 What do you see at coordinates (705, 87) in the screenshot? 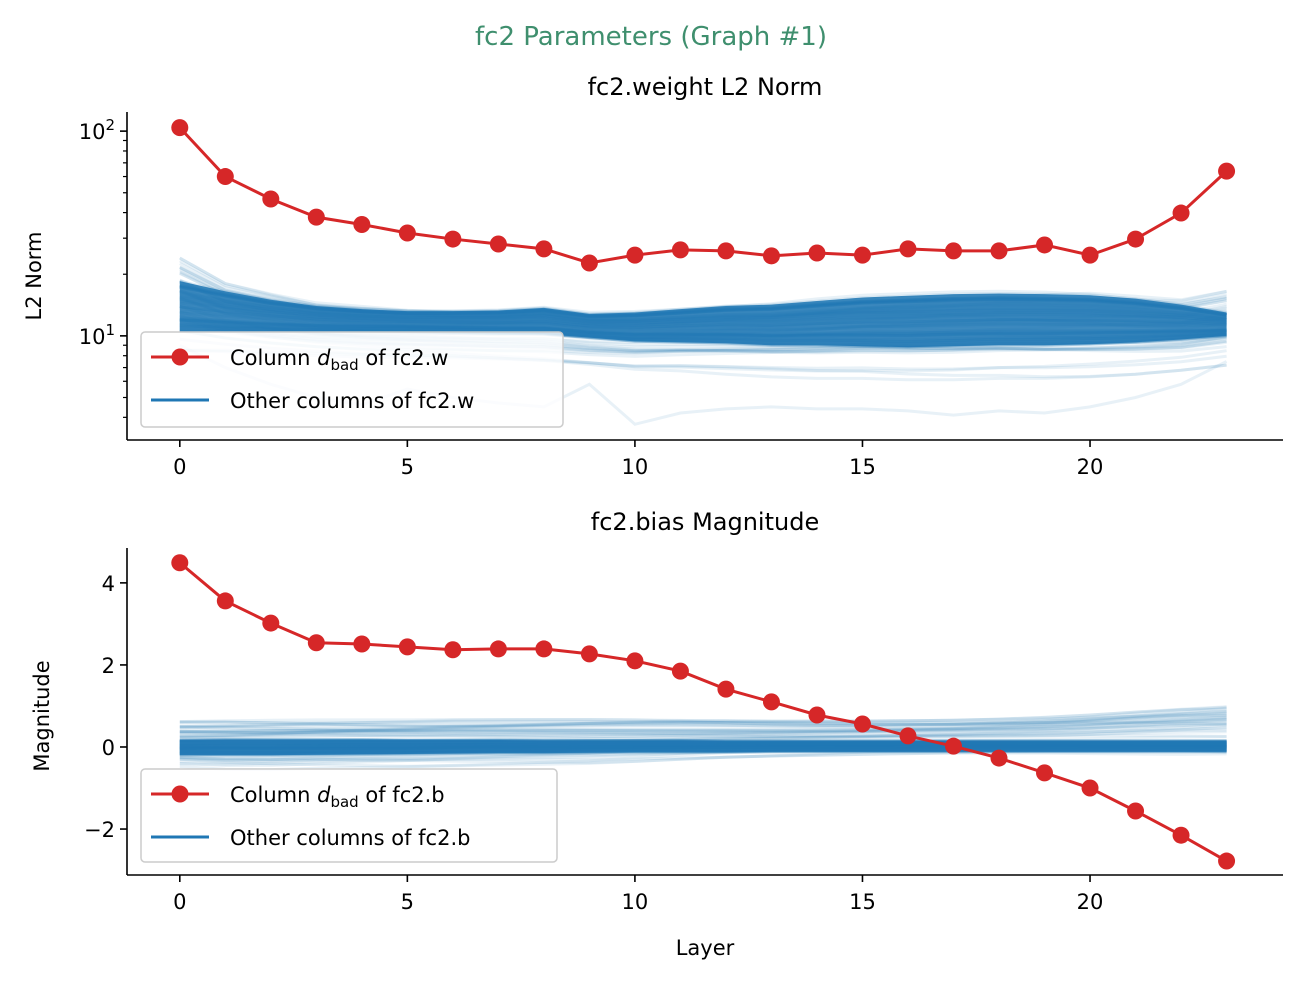
I see `top-plot-title: fc2.weight L2 Norm` at bounding box center [705, 87].